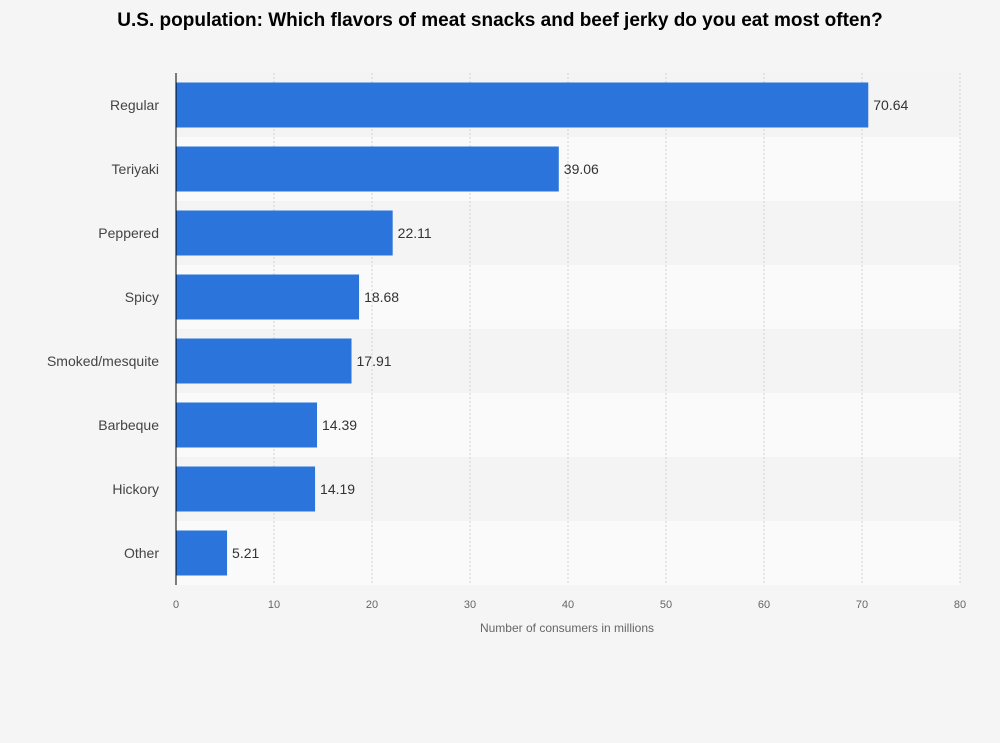  What do you see at coordinates (176, 605) in the screenshot?
I see `x-tick-label: 0` at bounding box center [176, 605].